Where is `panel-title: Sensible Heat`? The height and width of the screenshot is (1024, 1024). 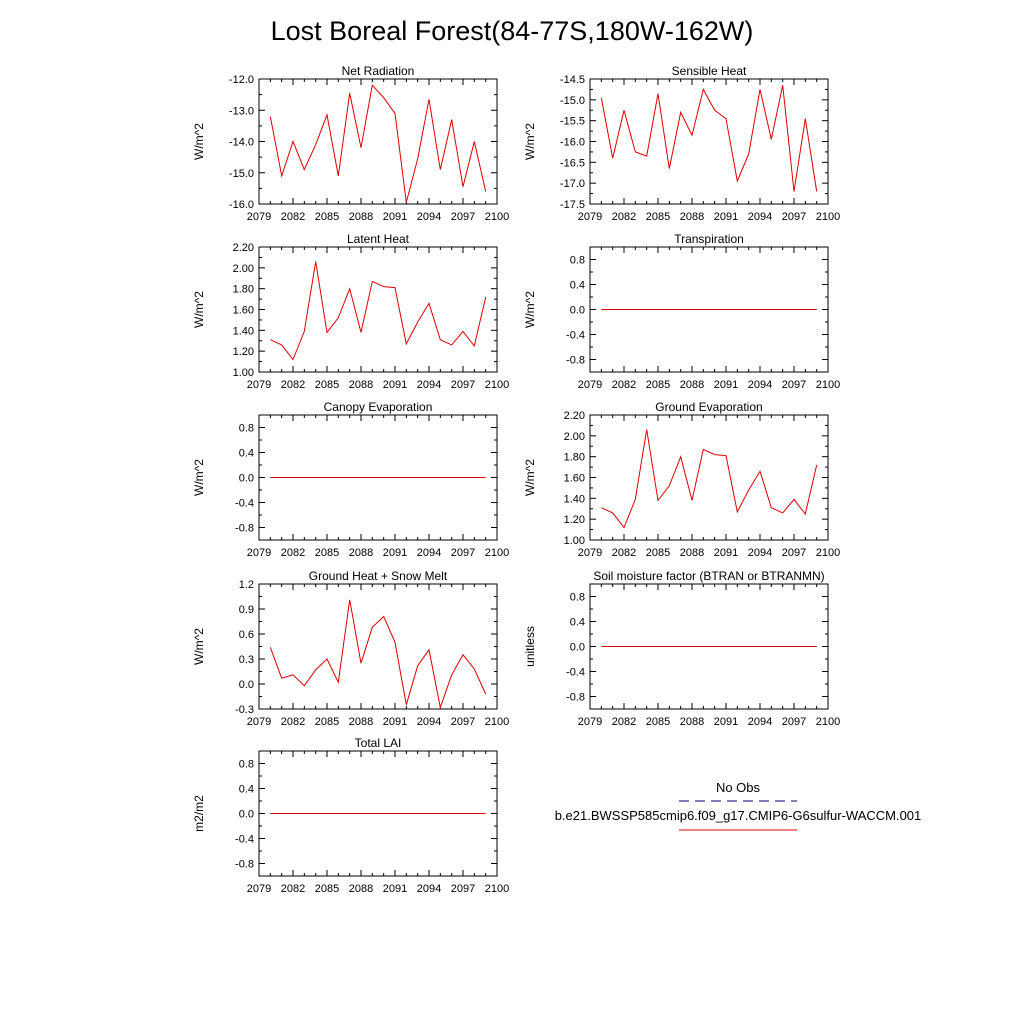
panel-title: Sensible Heat is located at coordinates (709, 71).